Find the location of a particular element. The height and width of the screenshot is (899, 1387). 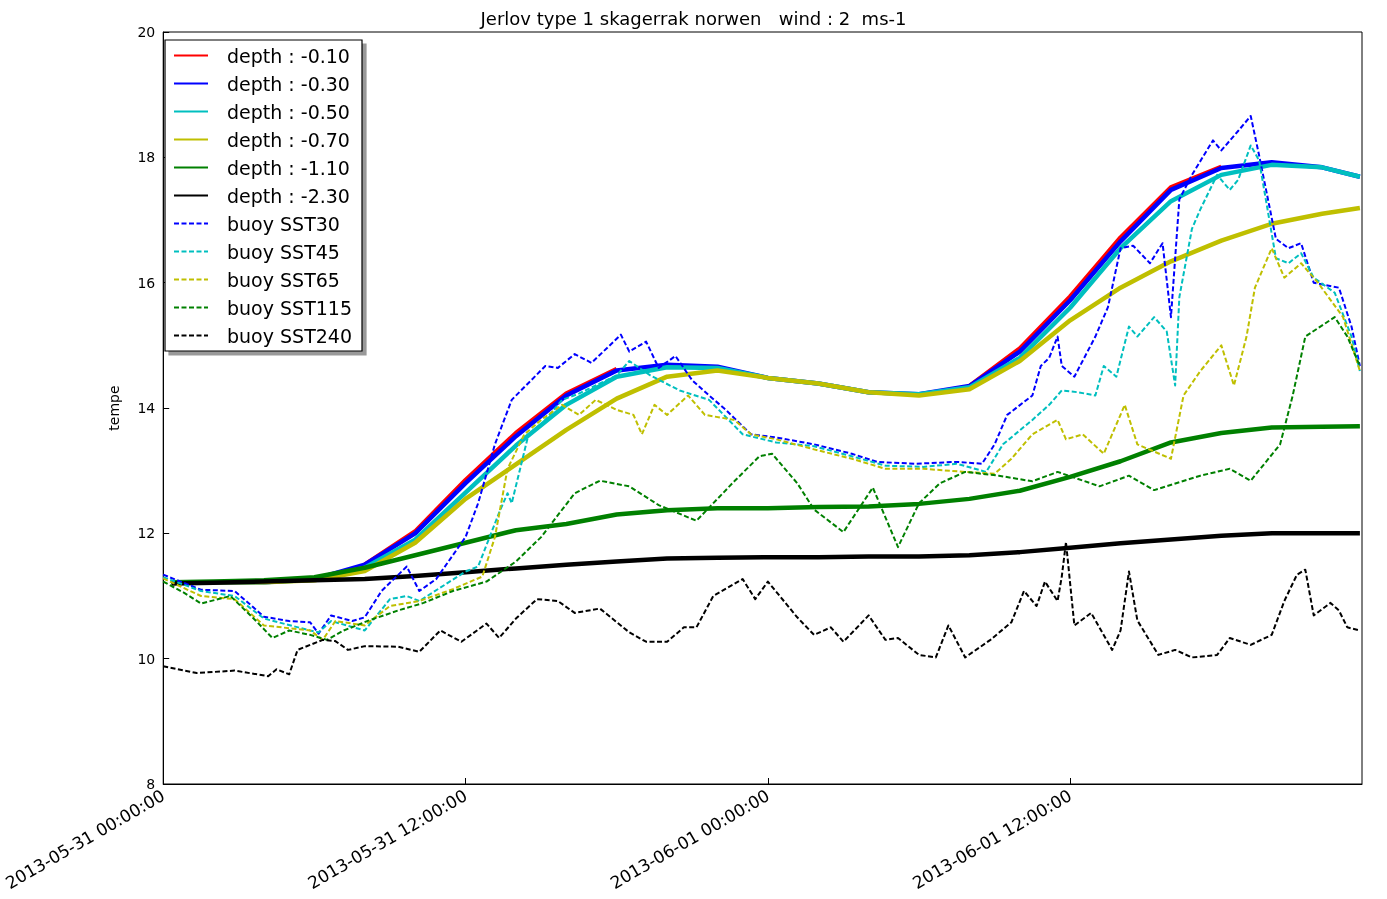

legend-label: depth : -0.70 is located at coordinates (288, 139).